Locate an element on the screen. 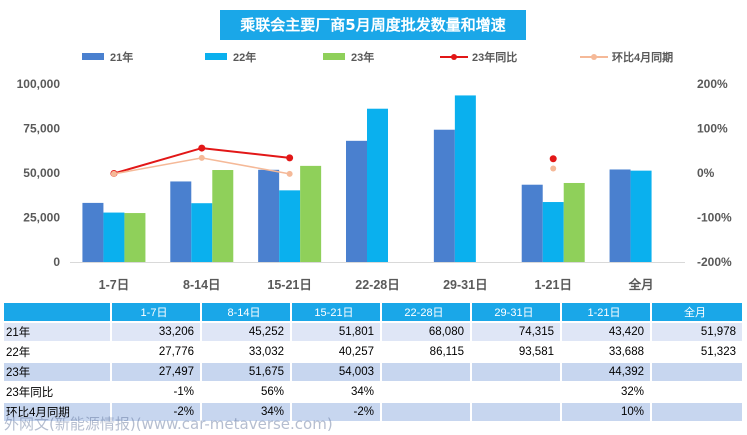 This screenshot has width=747, height=435. table-header-cell: 1-7日 is located at coordinates (156, 313).